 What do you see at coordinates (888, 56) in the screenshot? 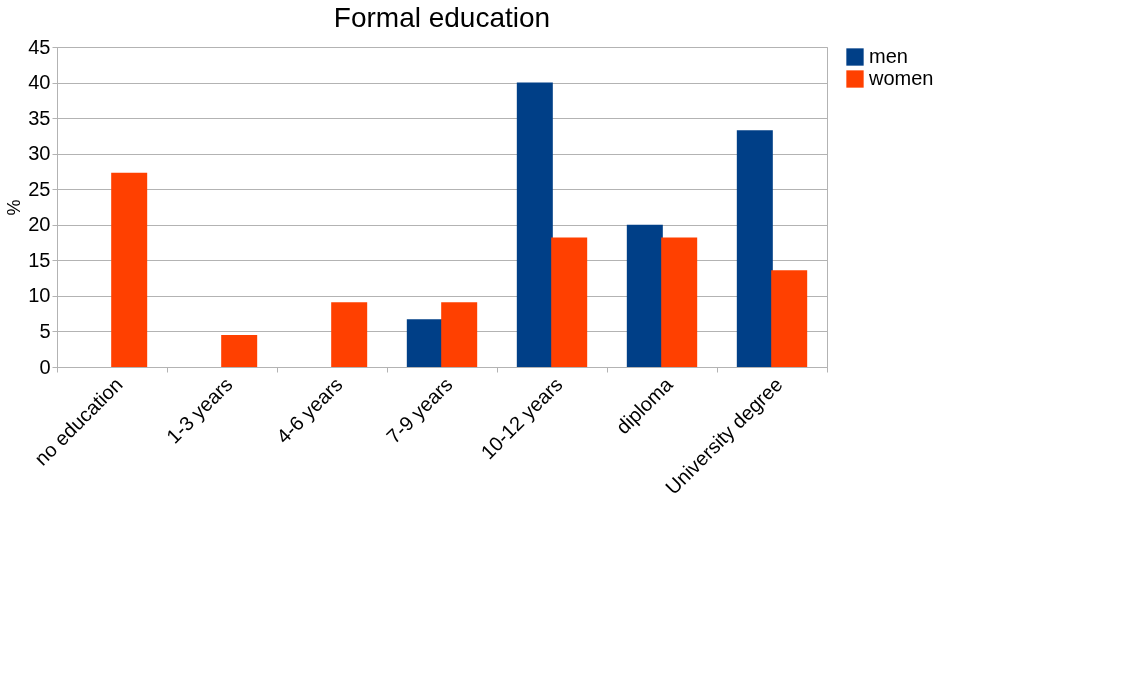
I see `legend-label: men` at bounding box center [888, 56].